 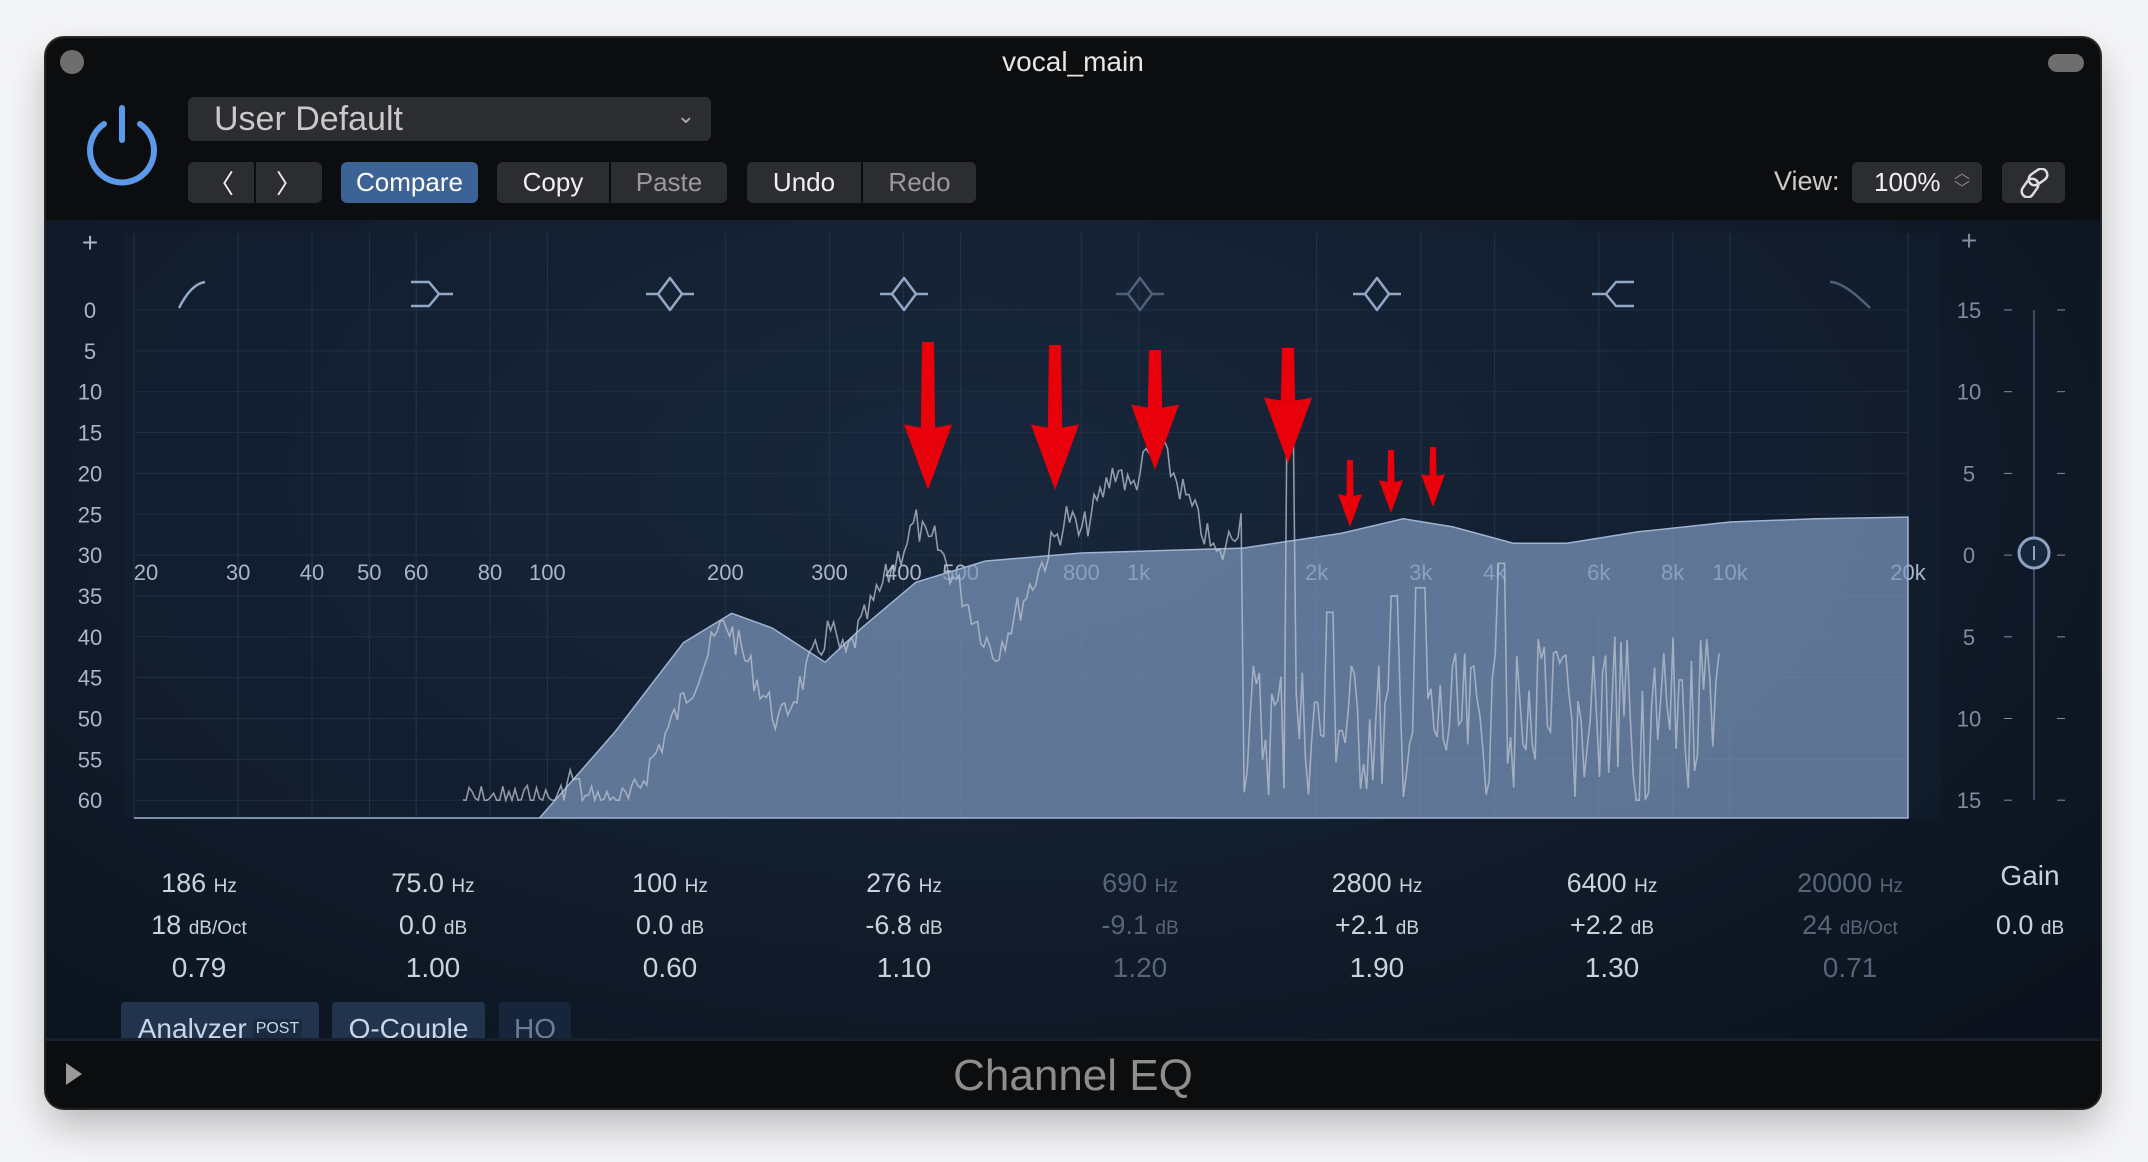 I want to click on compare-button: Compare, so click(x=409, y=182).